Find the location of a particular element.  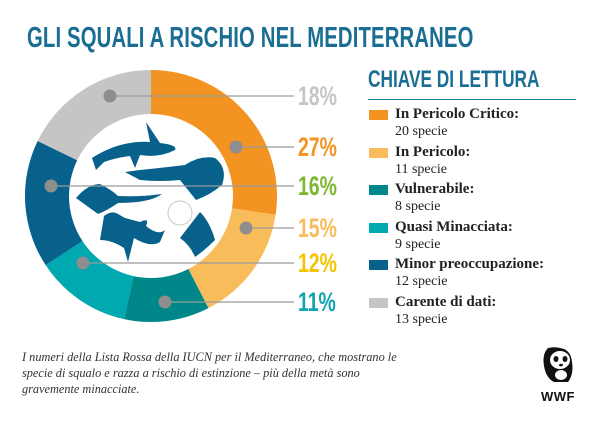

percent-label: 18% is located at coordinates (317, 96).